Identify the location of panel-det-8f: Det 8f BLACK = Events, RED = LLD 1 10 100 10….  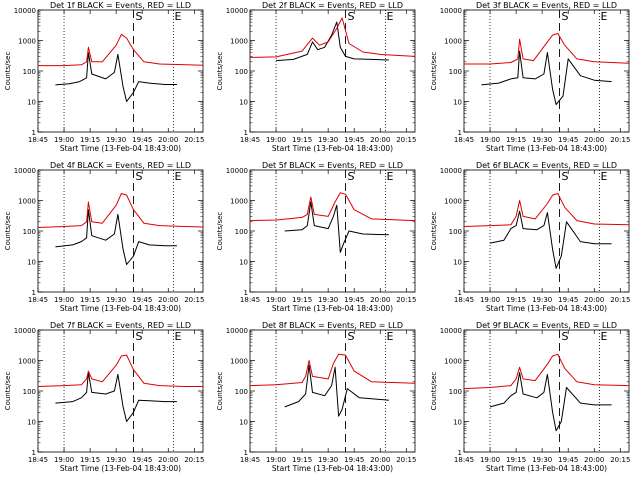
(316, 397).